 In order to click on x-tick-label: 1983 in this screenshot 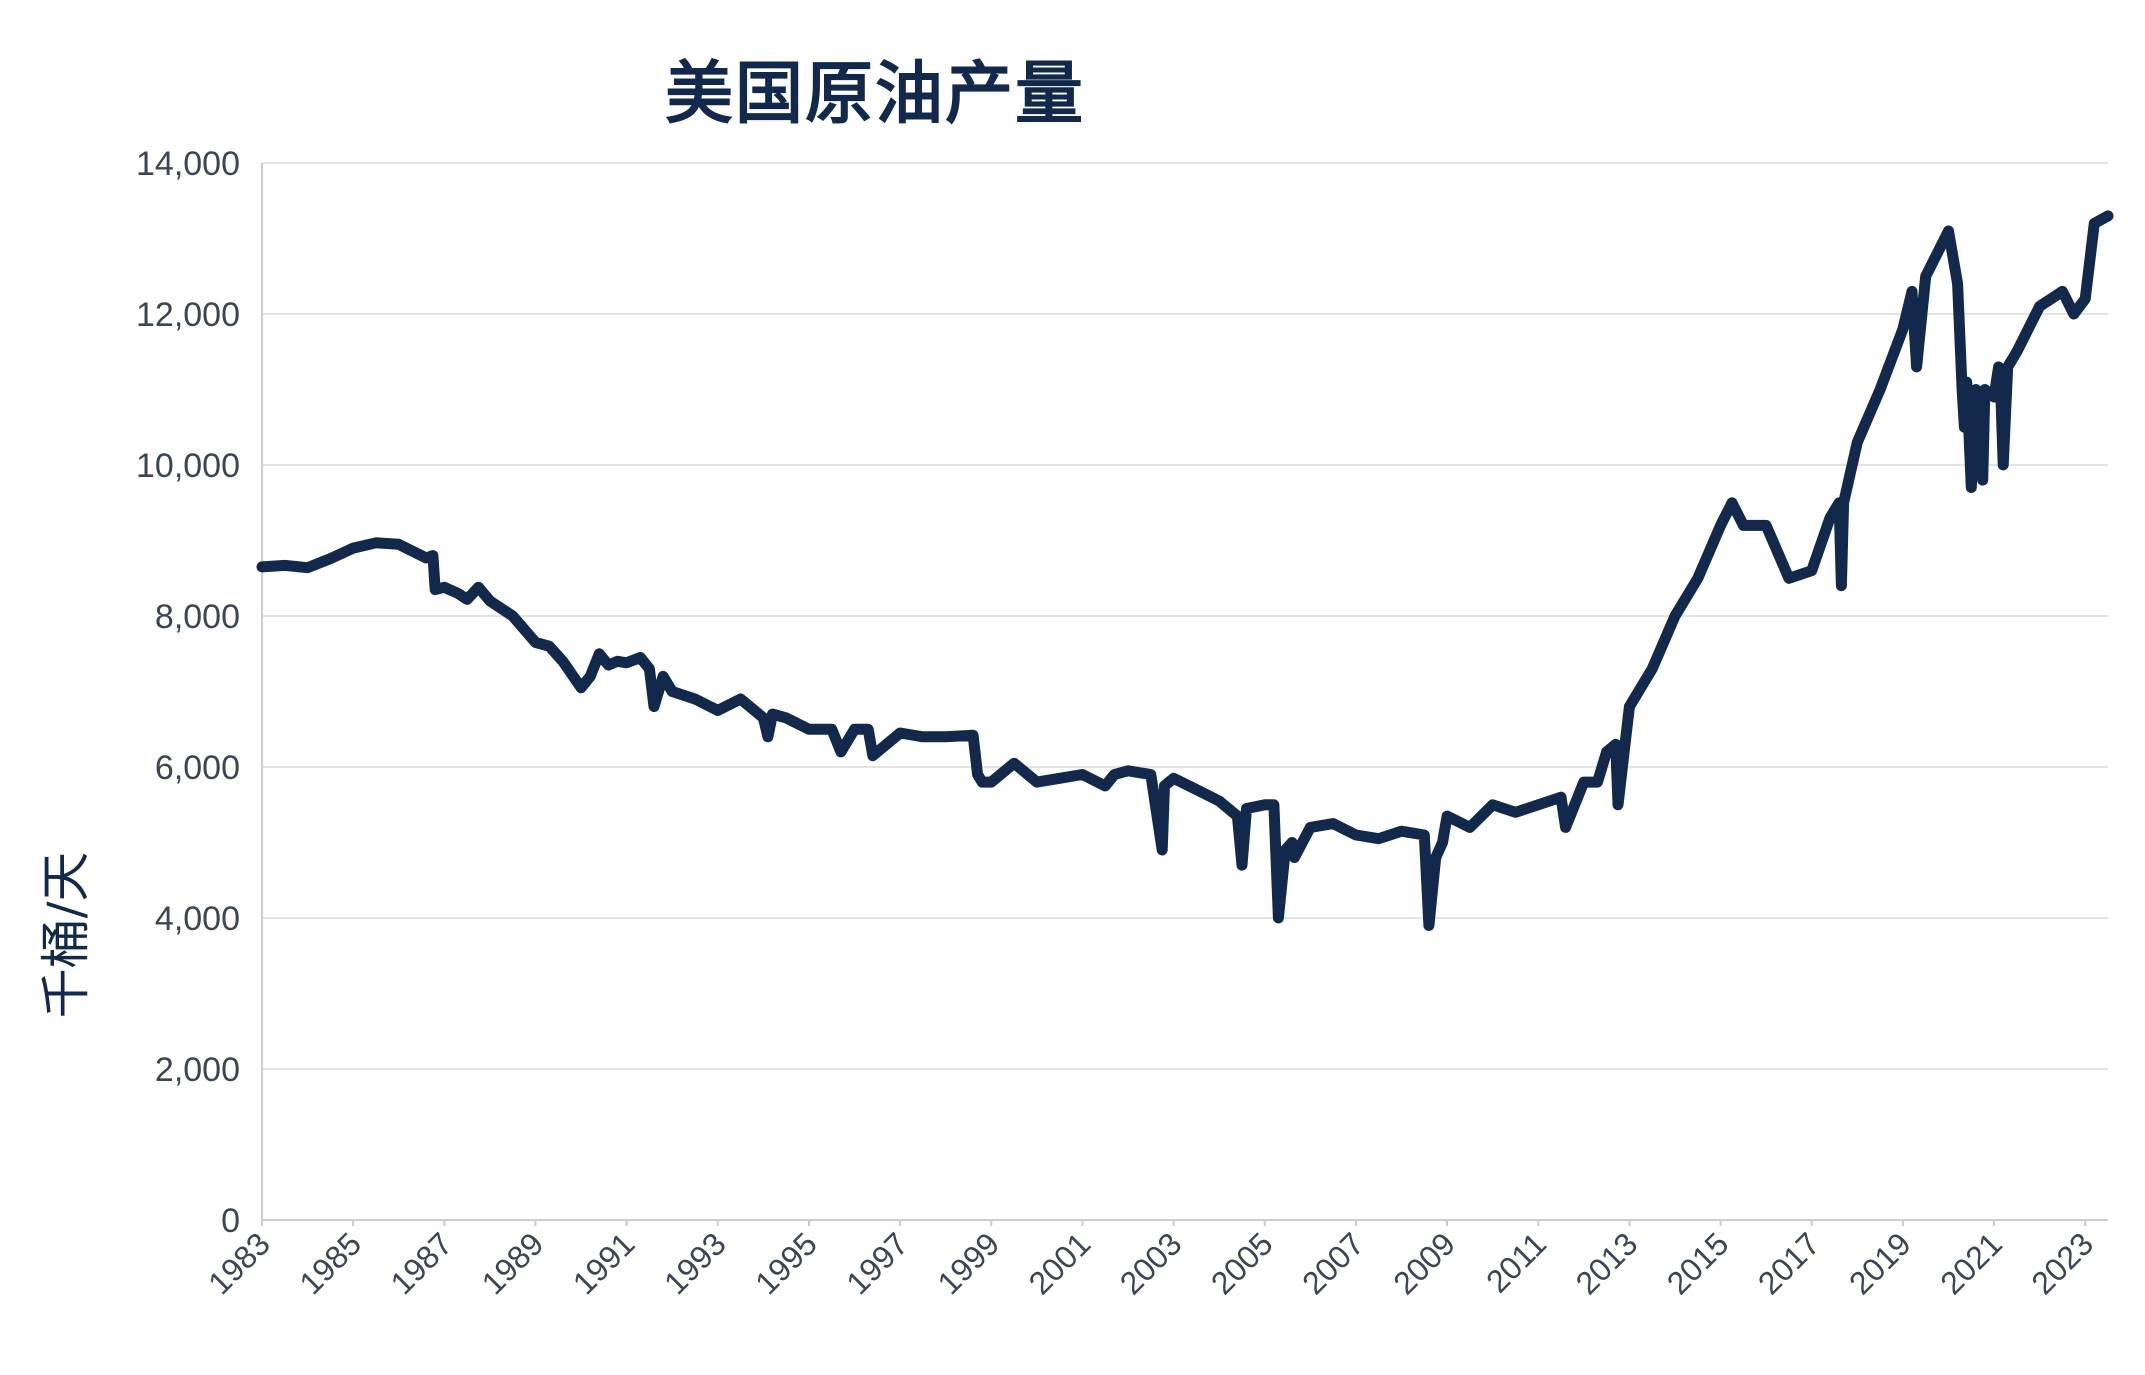, I will do `click(239, 1263)`.